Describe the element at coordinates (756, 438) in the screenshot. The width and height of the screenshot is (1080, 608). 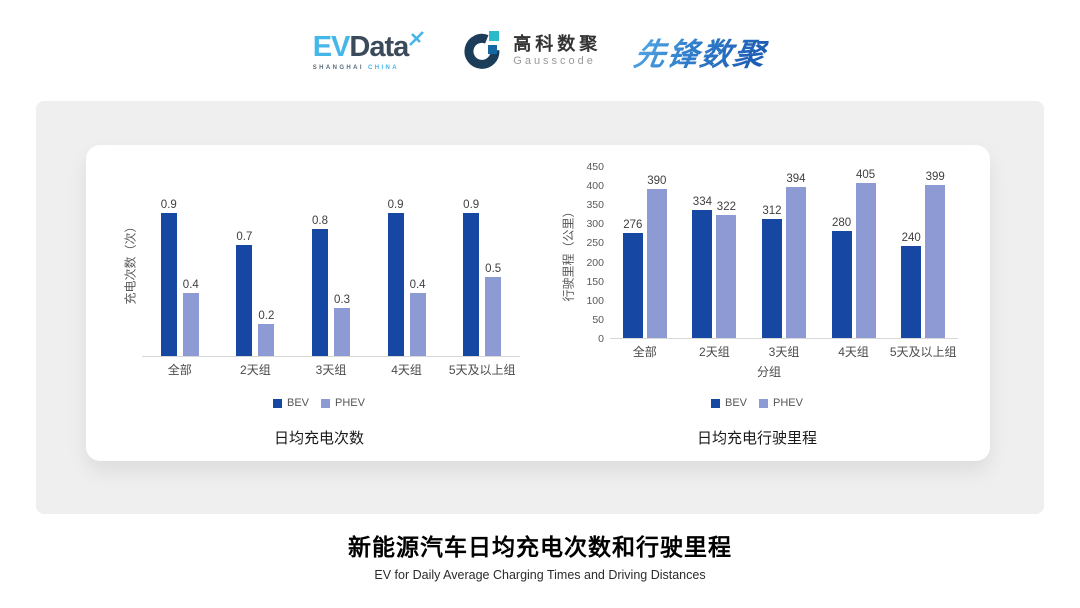
I see `chart-caption: 日均充电行驶里程` at that location.